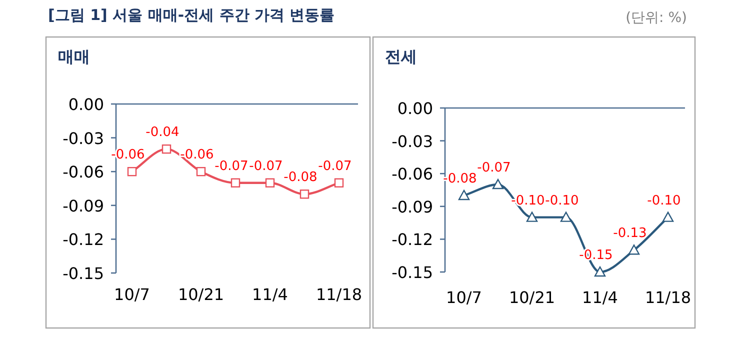  Describe the element at coordinates (197, 155) in the screenshot. I see `data-label: -0.06` at that location.